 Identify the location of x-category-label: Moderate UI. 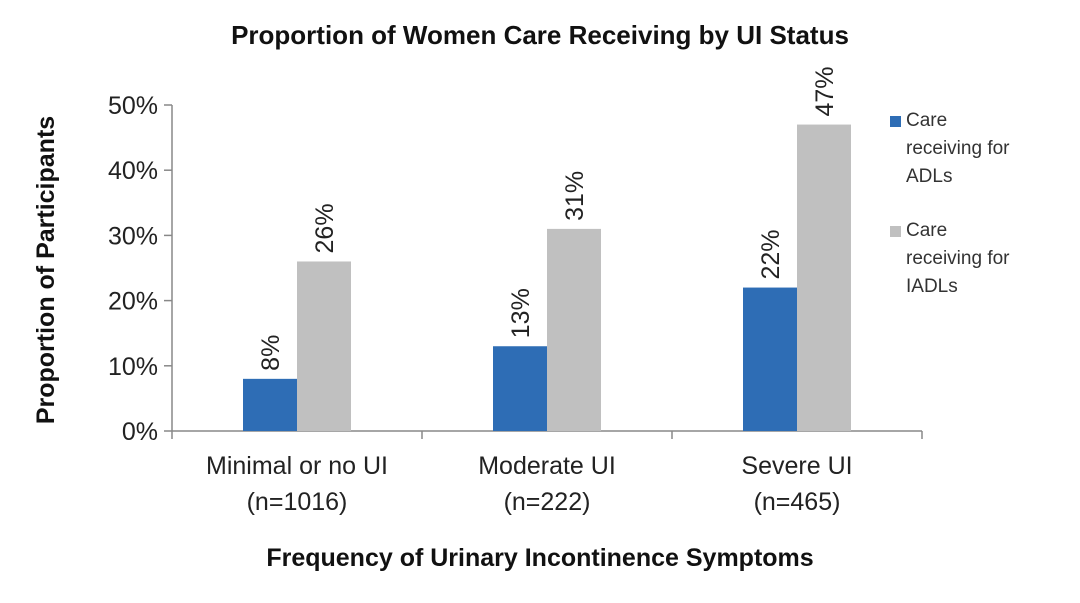
(547, 466).